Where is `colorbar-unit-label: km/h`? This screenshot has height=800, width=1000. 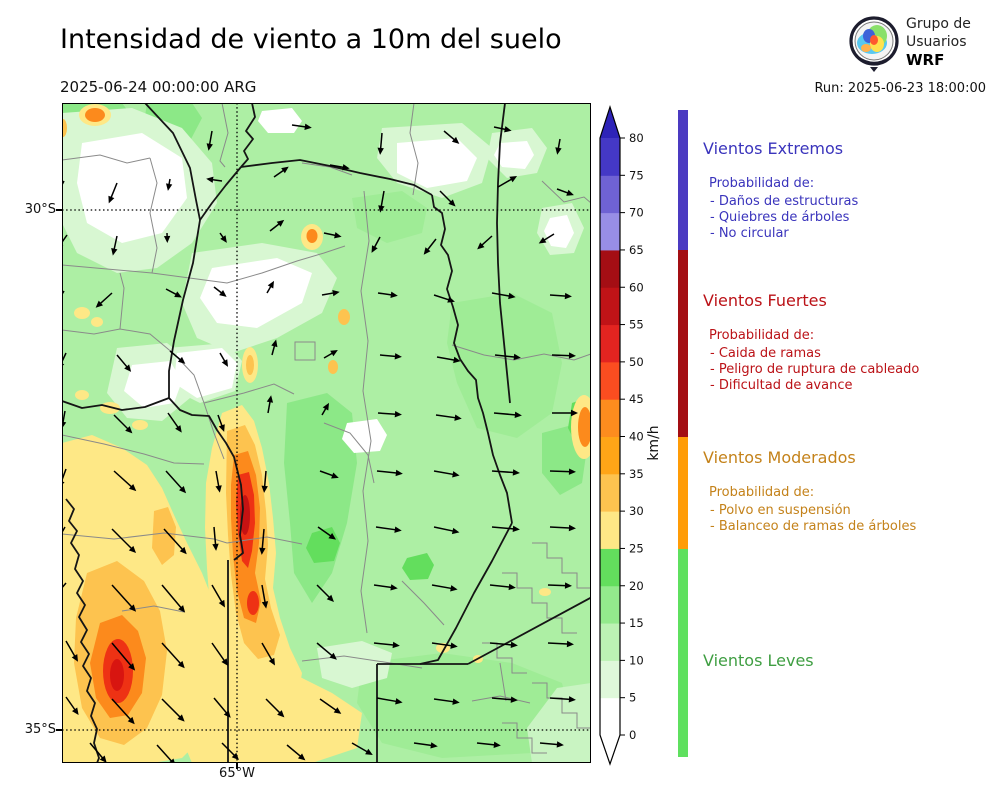 colorbar-unit-label: km/h is located at coordinates (654, 442).